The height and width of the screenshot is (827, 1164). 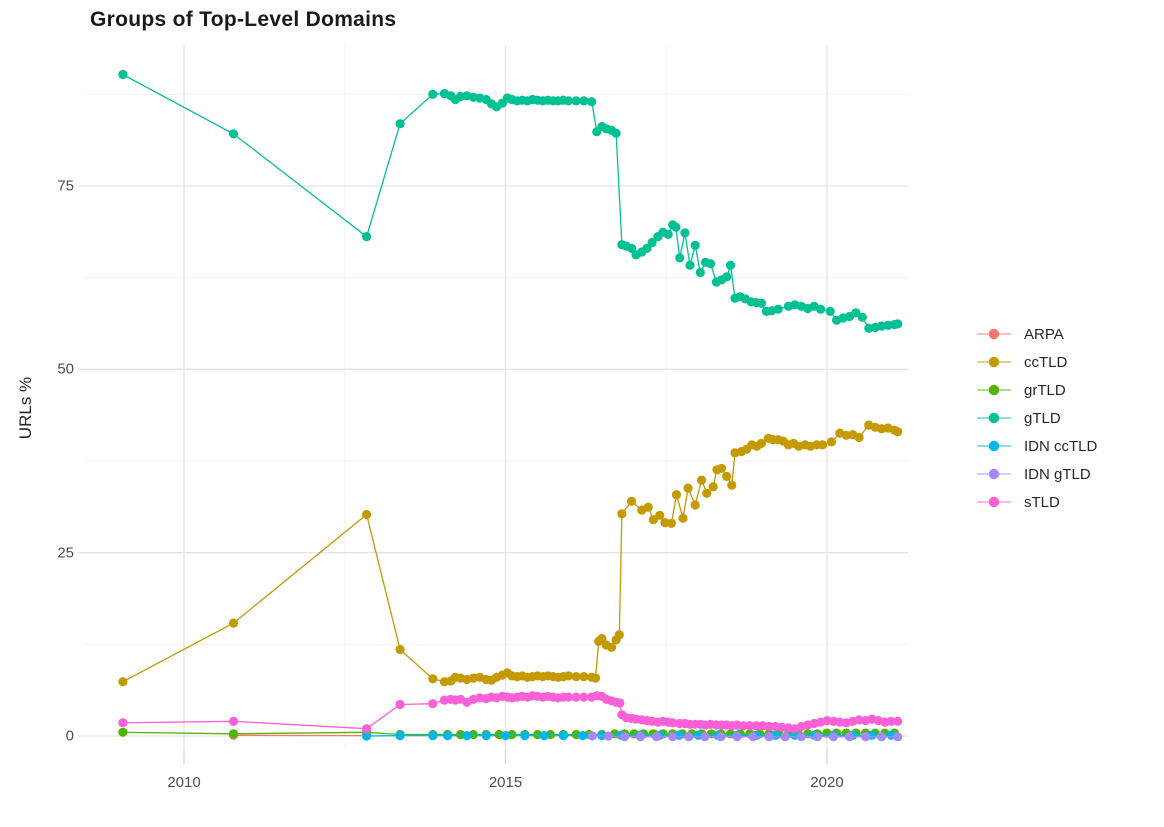 What do you see at coordinates (1036, 502) in the screenshot?
I see `legend-item-stld: sTLD` at bounding box center [1036, 502].